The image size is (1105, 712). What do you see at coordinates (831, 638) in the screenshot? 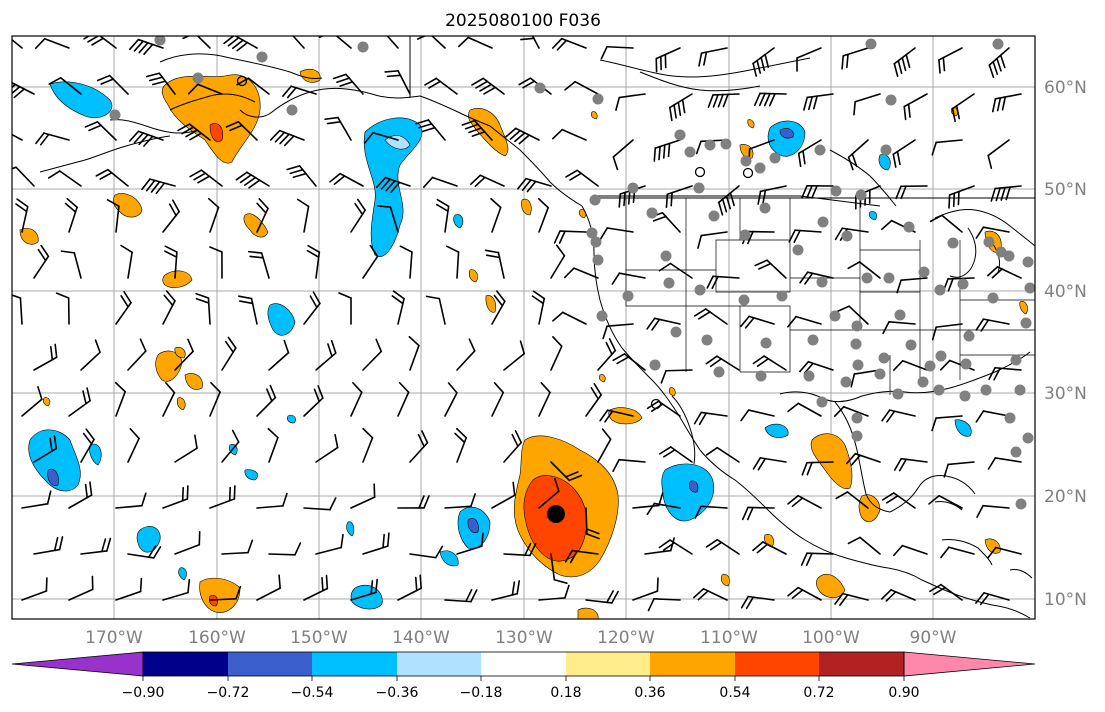
I see `lon-label: 100°W` at bounding box center [831, 638].